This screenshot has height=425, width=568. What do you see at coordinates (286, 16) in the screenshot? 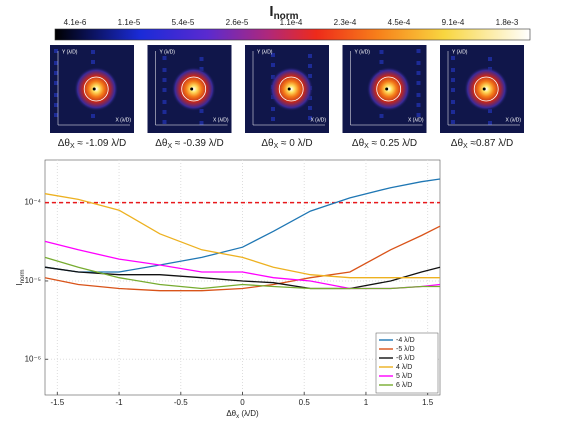
I see `title-sub: norm` at bounding box center [286, 16].